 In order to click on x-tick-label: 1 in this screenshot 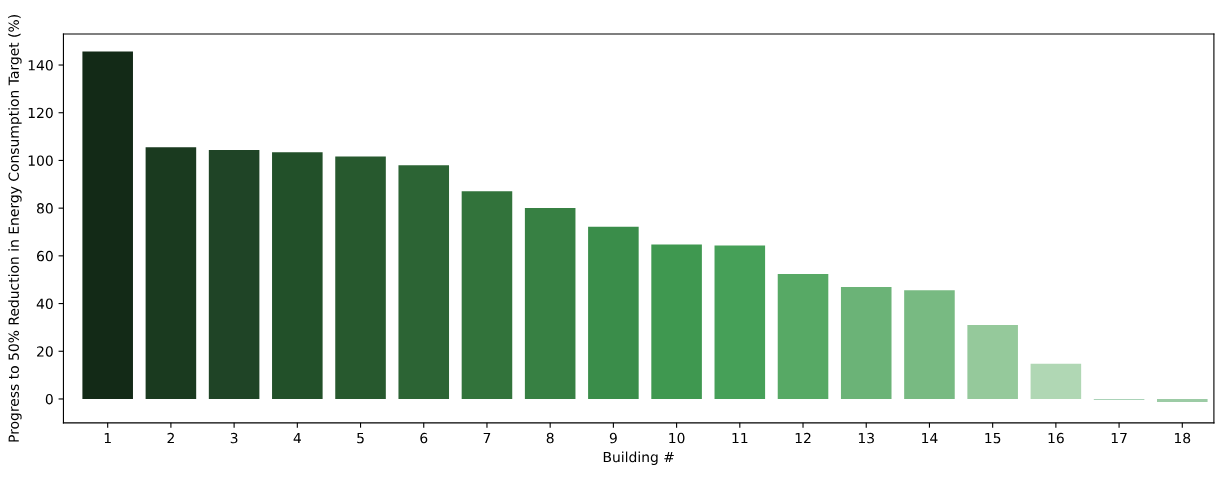, I will do `click(107, 438)`.